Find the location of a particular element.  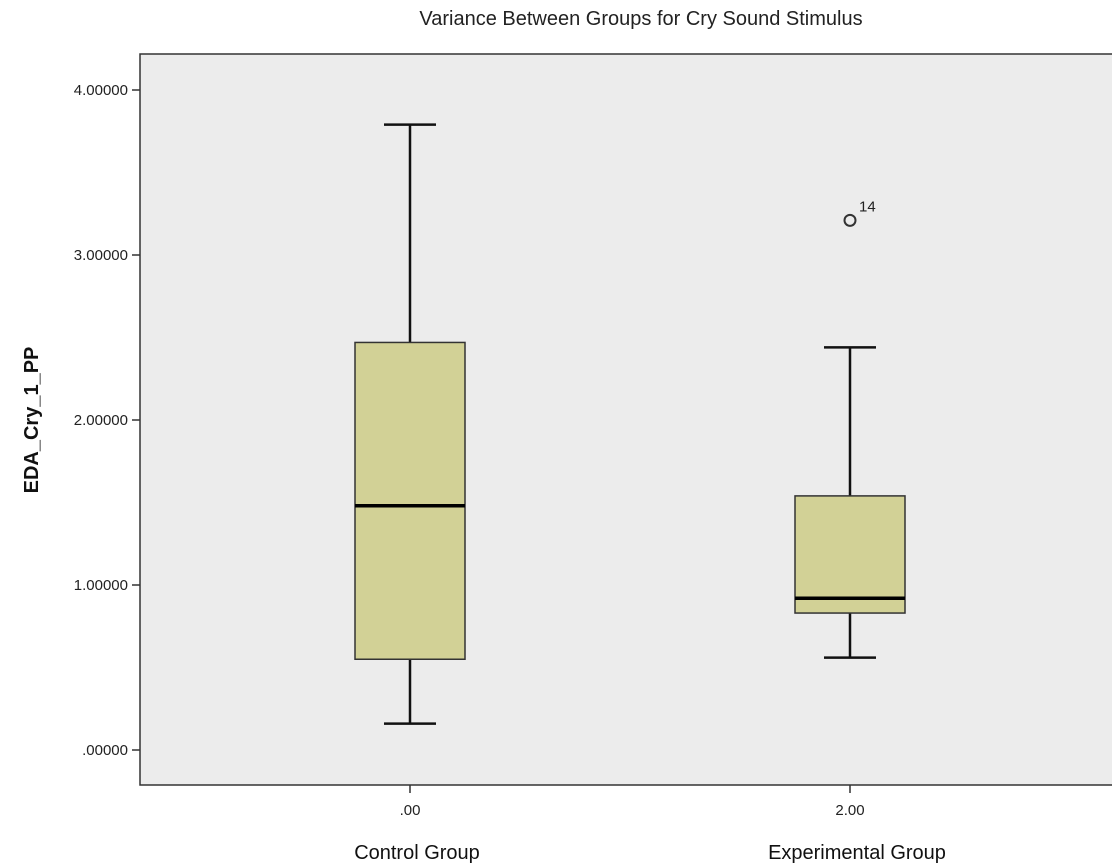

x-tick-label: 2.00 is located at coordinates (849, 810).